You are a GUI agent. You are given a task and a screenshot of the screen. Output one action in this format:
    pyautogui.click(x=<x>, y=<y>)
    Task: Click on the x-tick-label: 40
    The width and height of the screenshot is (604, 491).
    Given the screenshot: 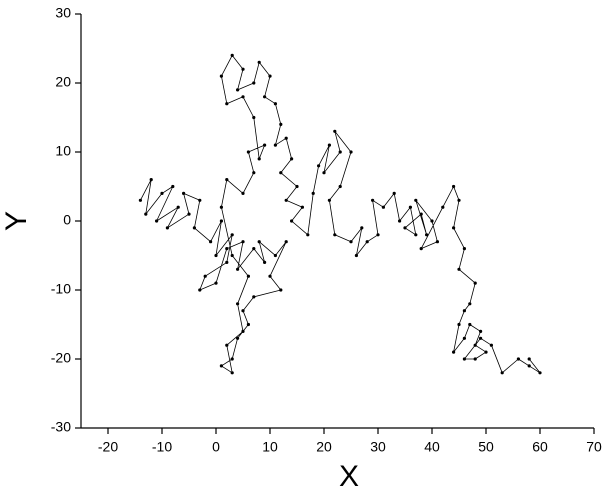 What is the action you would take?
    pyautogui.click(x=432, y=447)
    